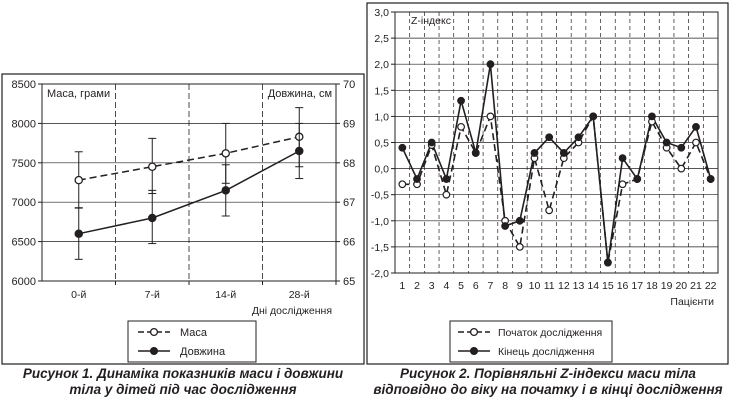  Describe the element at coordinates (696, 286) in the screenshot. I see `x-tick-label: 21` at that location.